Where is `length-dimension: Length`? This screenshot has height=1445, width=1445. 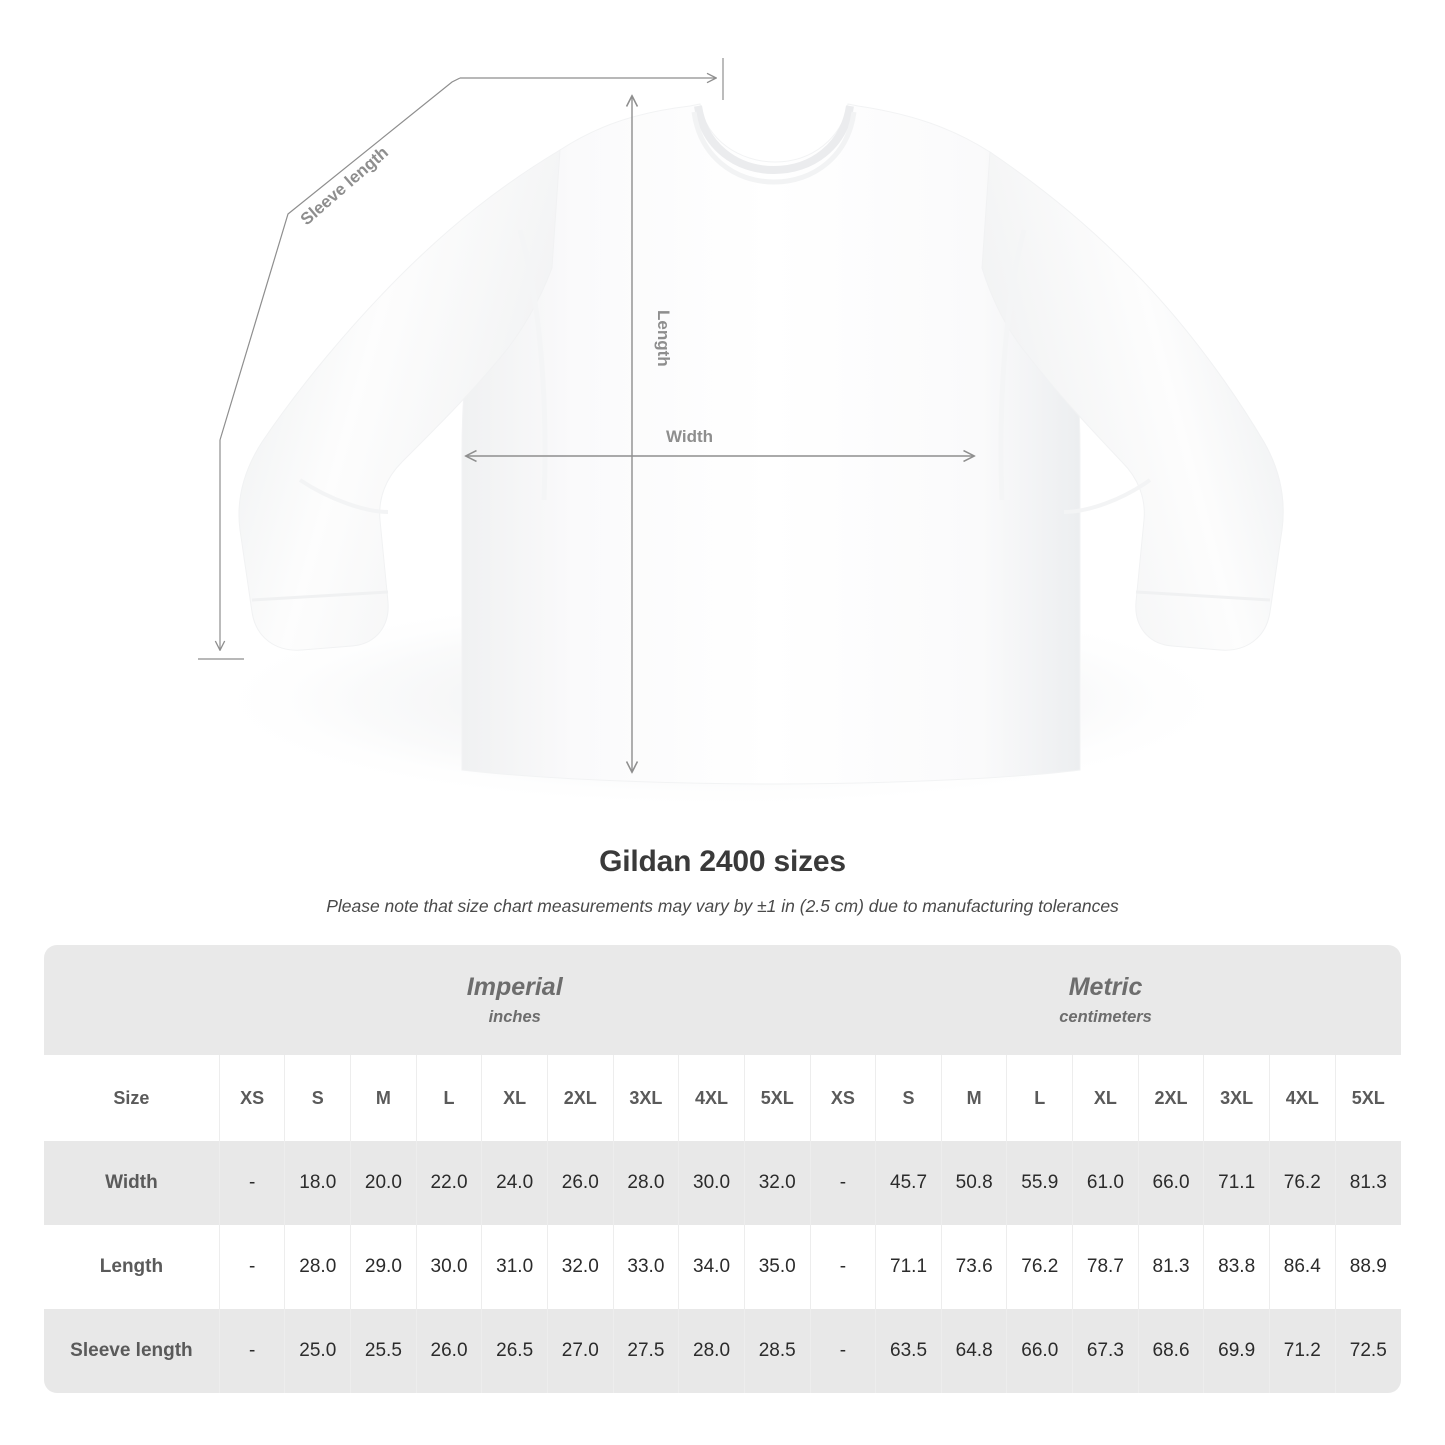
length-dimension: Length is located at coordinates (652, 434).